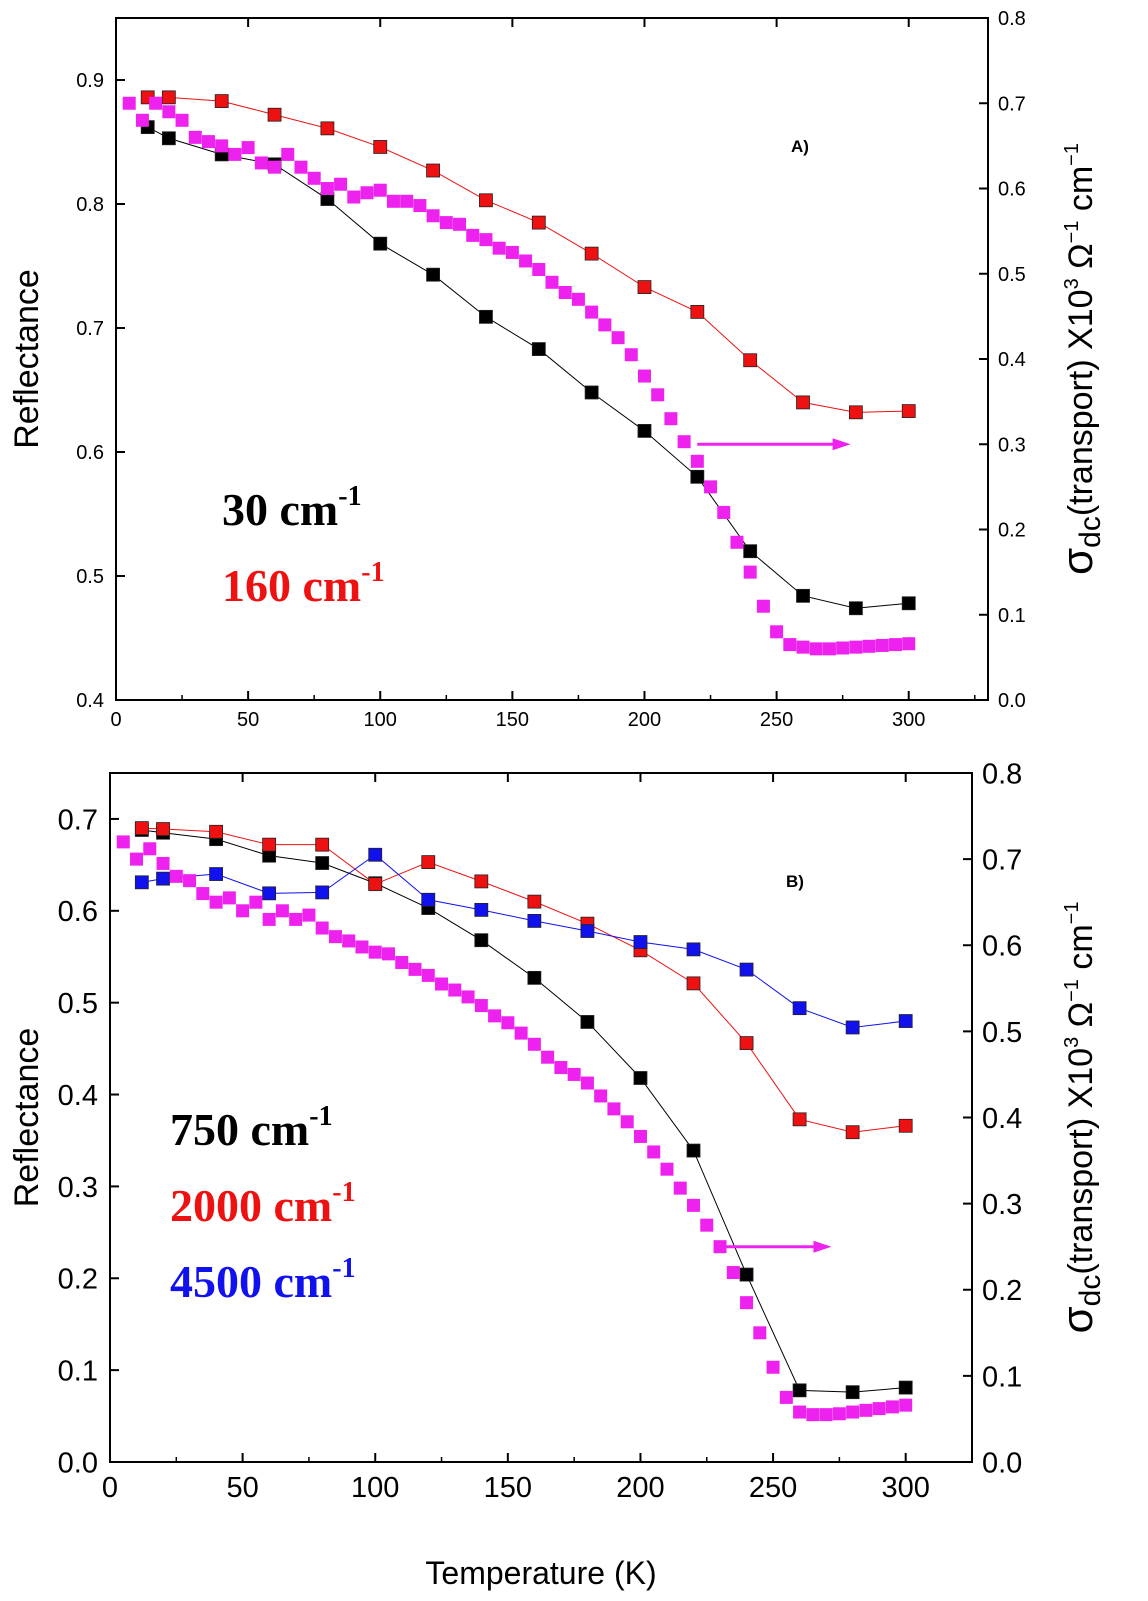 The image size is (1148, 1601). Describe the element at coordinates (508, 1488) in the screenshot. I see `x-tick-label: 150` at that location.